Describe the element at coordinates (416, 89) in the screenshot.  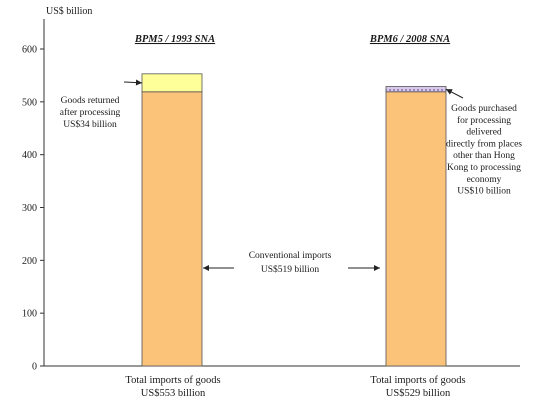
I see `bar-goods-purchased` at that location.